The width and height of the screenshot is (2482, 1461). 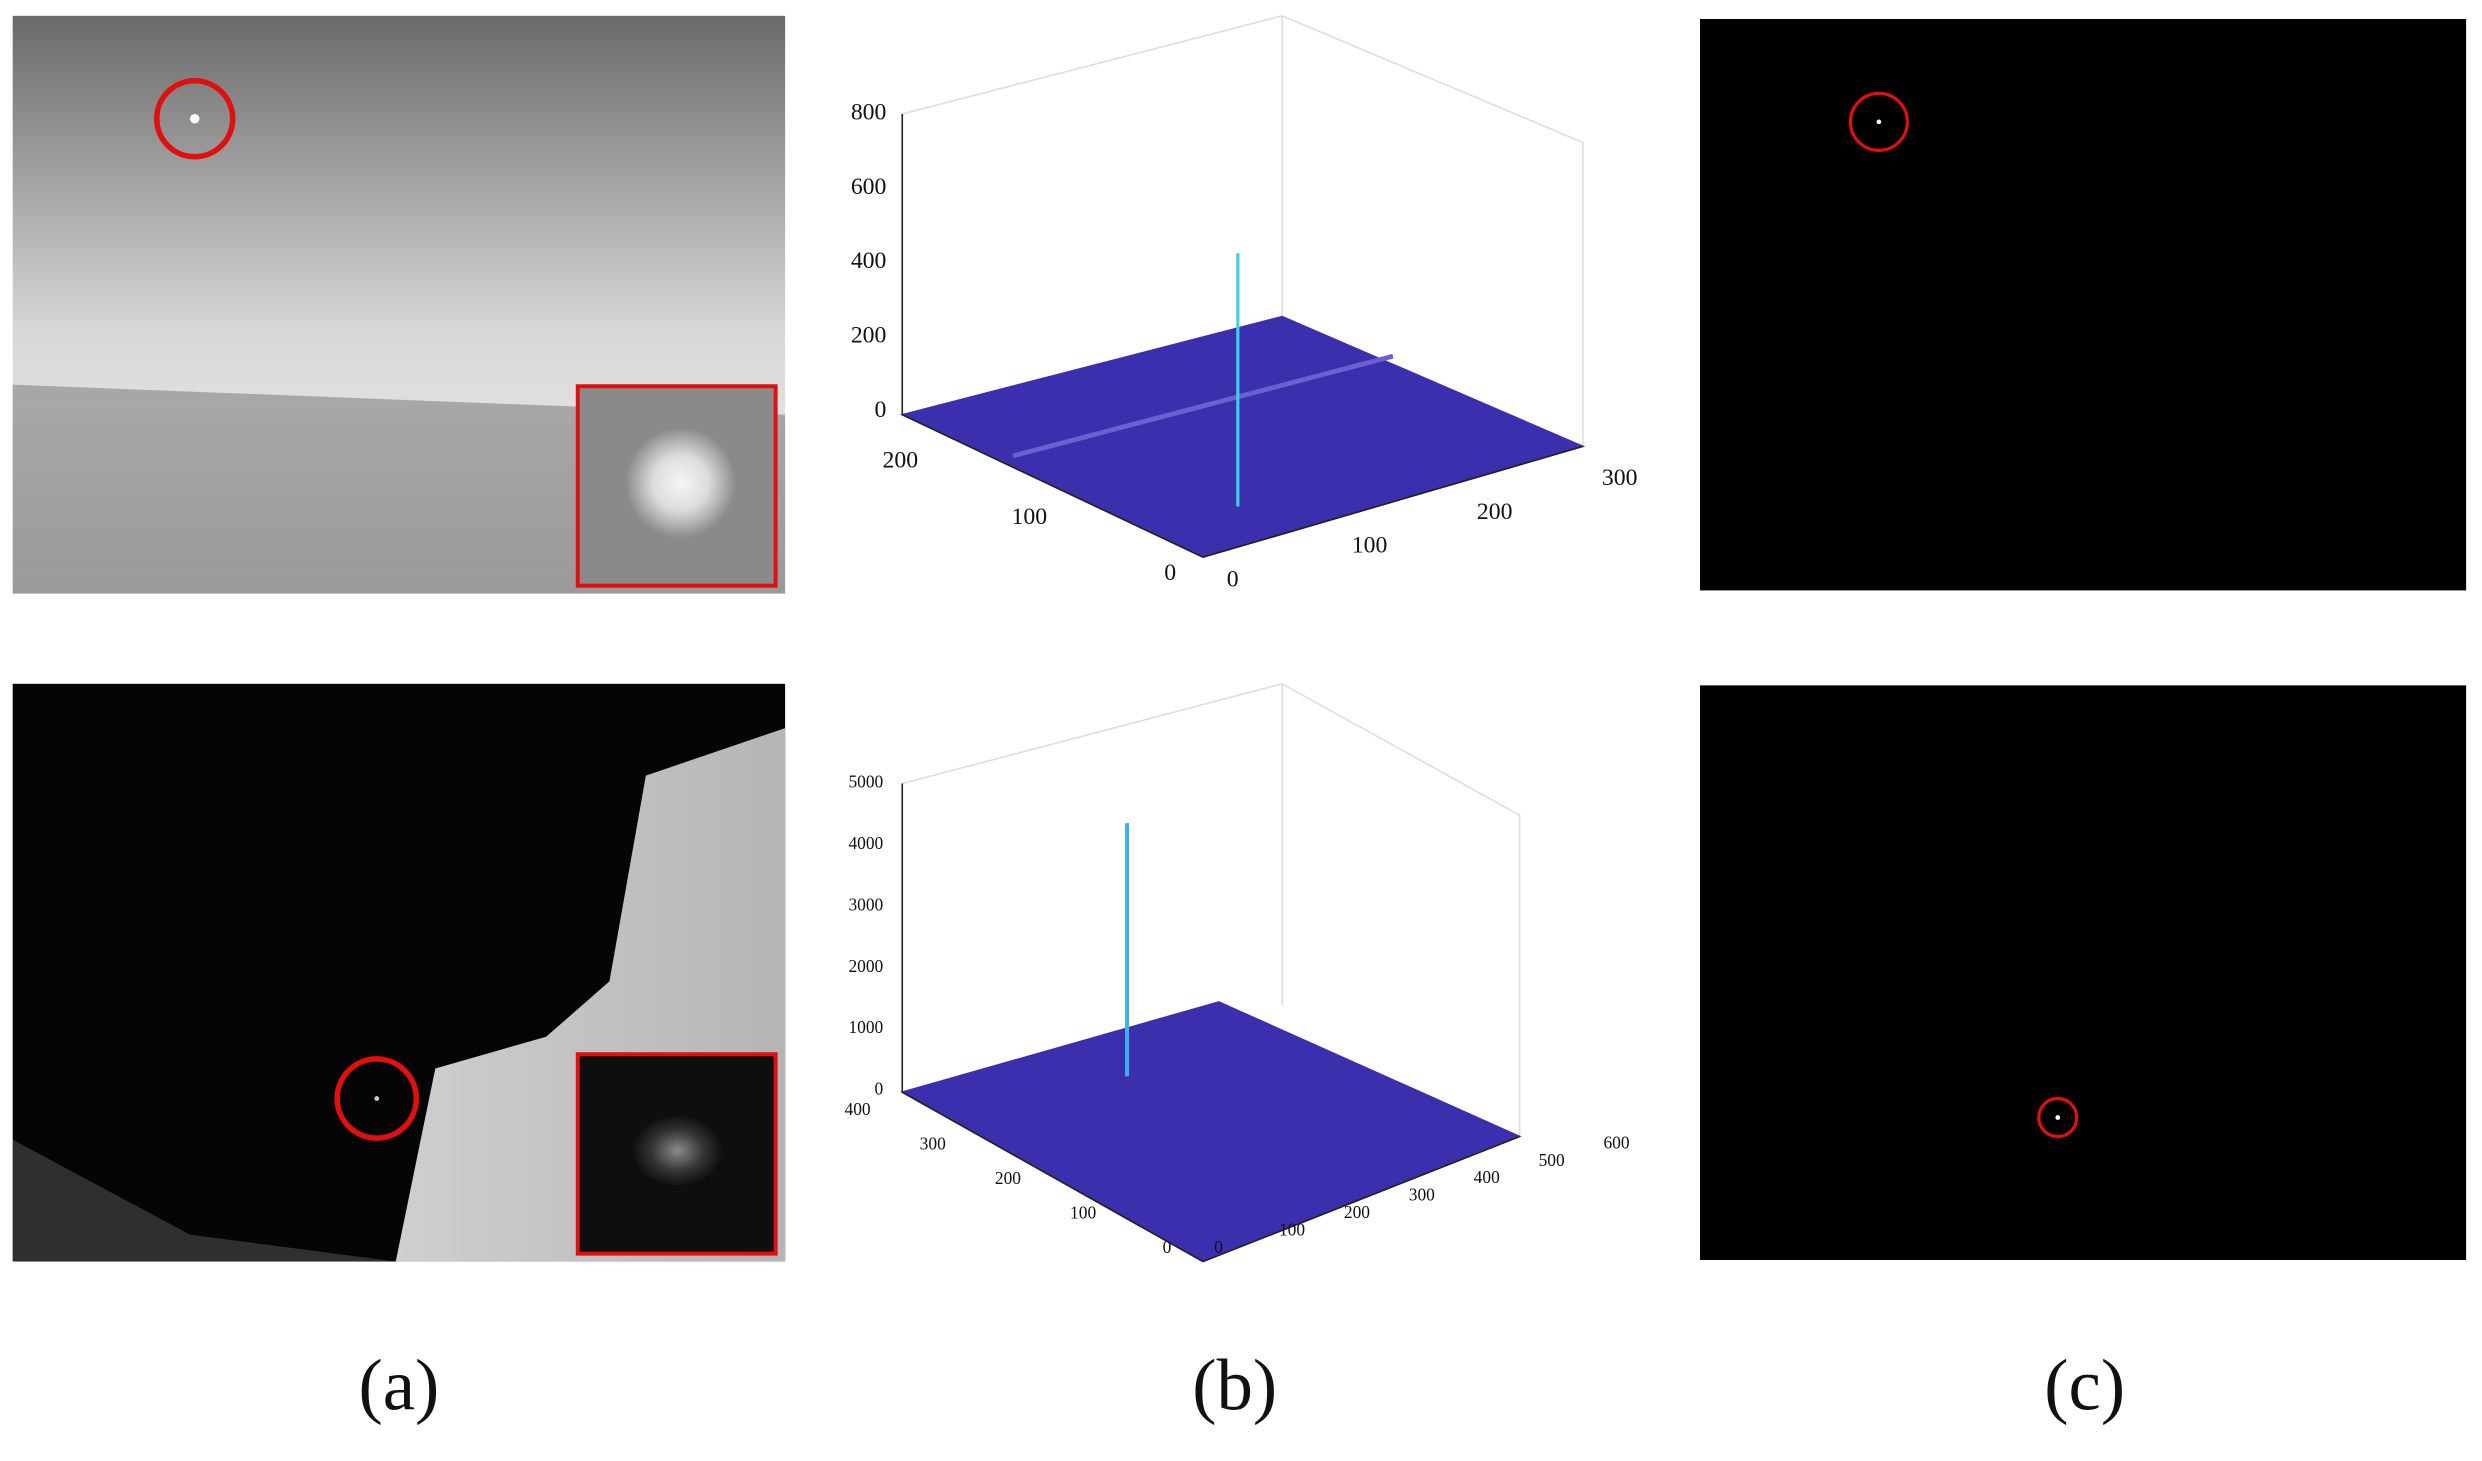 What do you see at coordinates (399, 304) in the screenshot?
I see `infrared-image-top` at bounding box center [399, 304].